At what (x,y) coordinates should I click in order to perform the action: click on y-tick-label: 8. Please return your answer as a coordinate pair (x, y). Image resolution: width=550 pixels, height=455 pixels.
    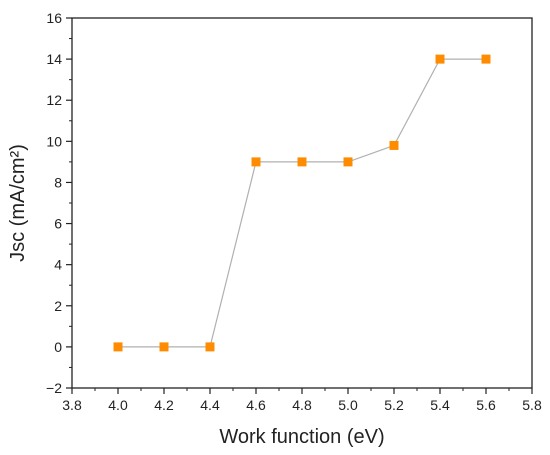
    Looking at the image, I should click on (58, 182).